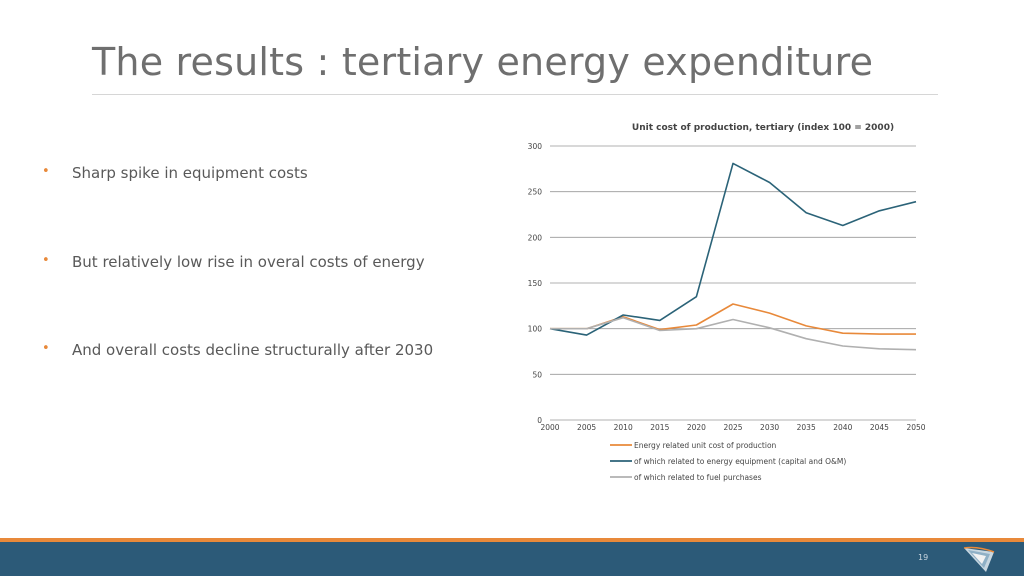 This screenshot has width=1024, height=576. I want to click on x-tick-label: 2030, so click(769, 427).